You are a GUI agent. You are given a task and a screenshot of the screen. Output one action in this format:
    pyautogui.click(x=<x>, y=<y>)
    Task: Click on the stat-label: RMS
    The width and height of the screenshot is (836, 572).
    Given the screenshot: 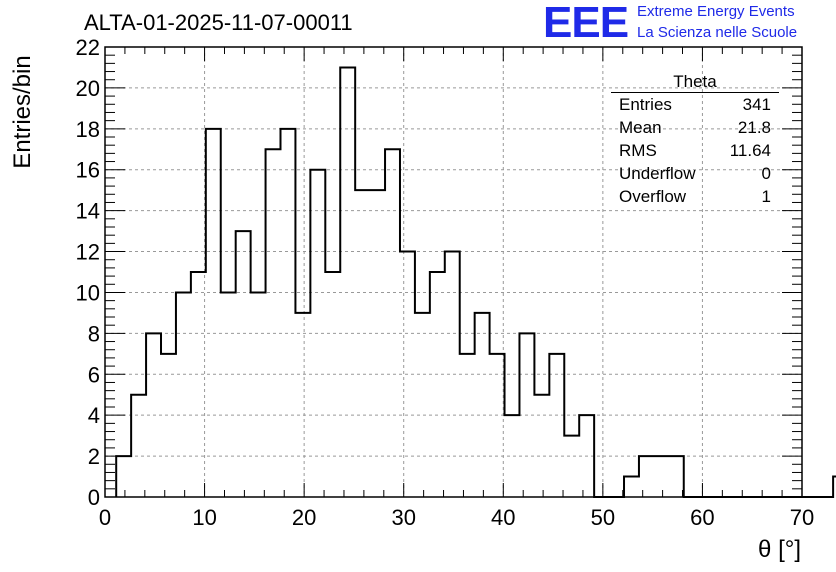 What is the action you would take?
    pyautogui.click(x=638, y=150)
    